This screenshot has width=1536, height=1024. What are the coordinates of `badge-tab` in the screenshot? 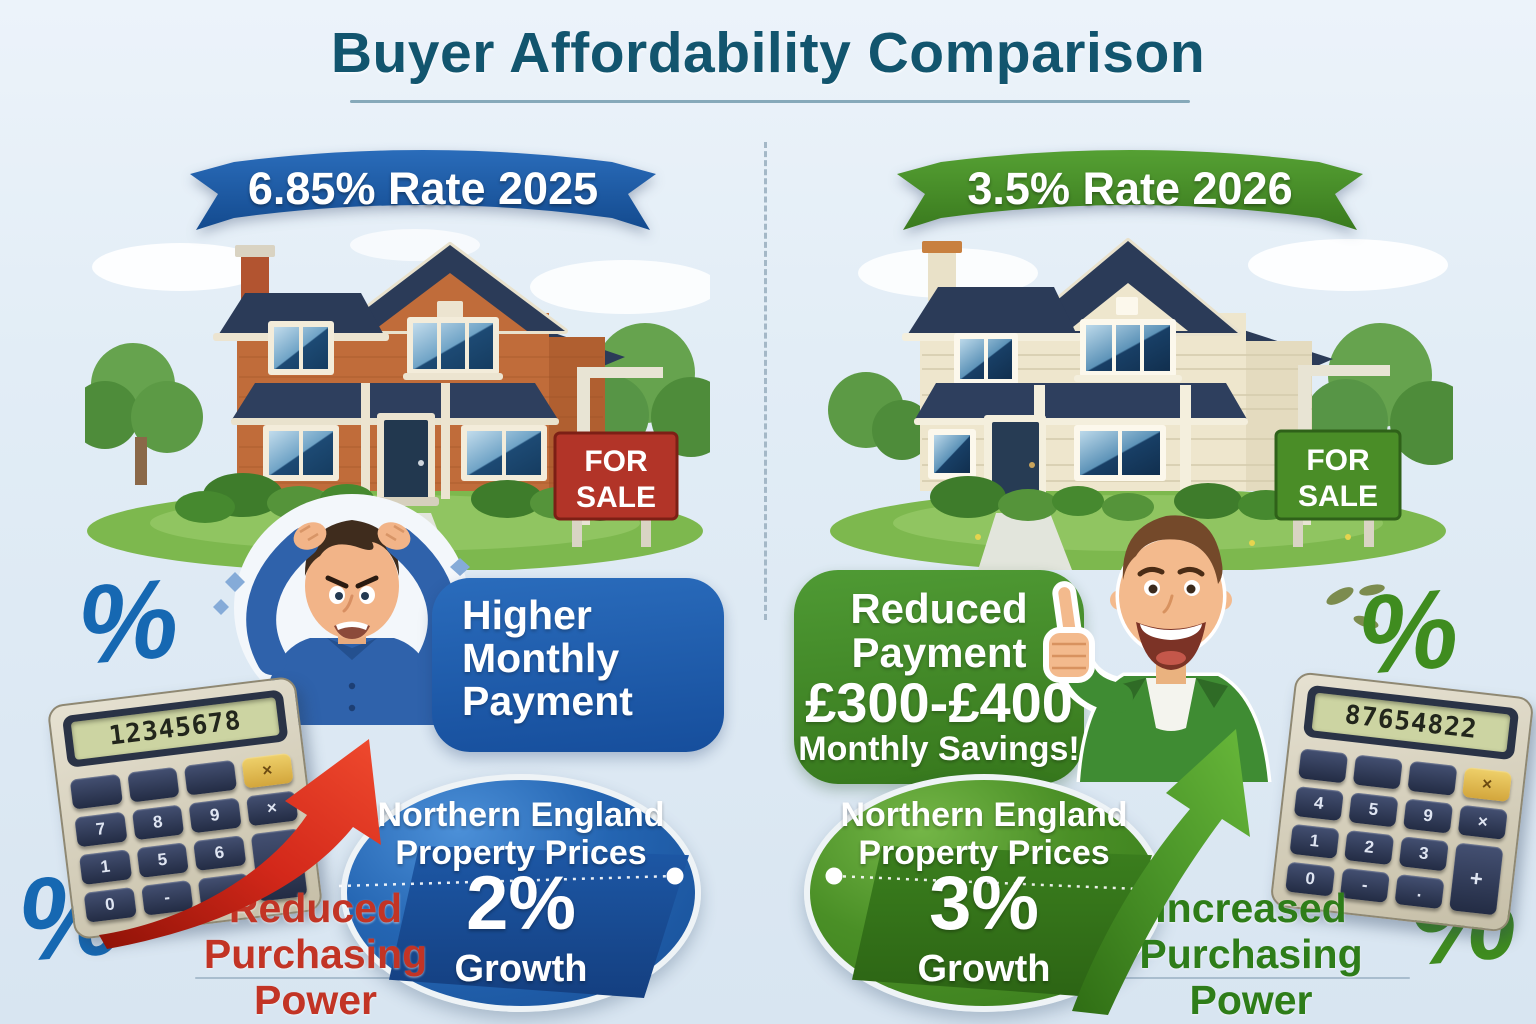 It's located at (539, 922).